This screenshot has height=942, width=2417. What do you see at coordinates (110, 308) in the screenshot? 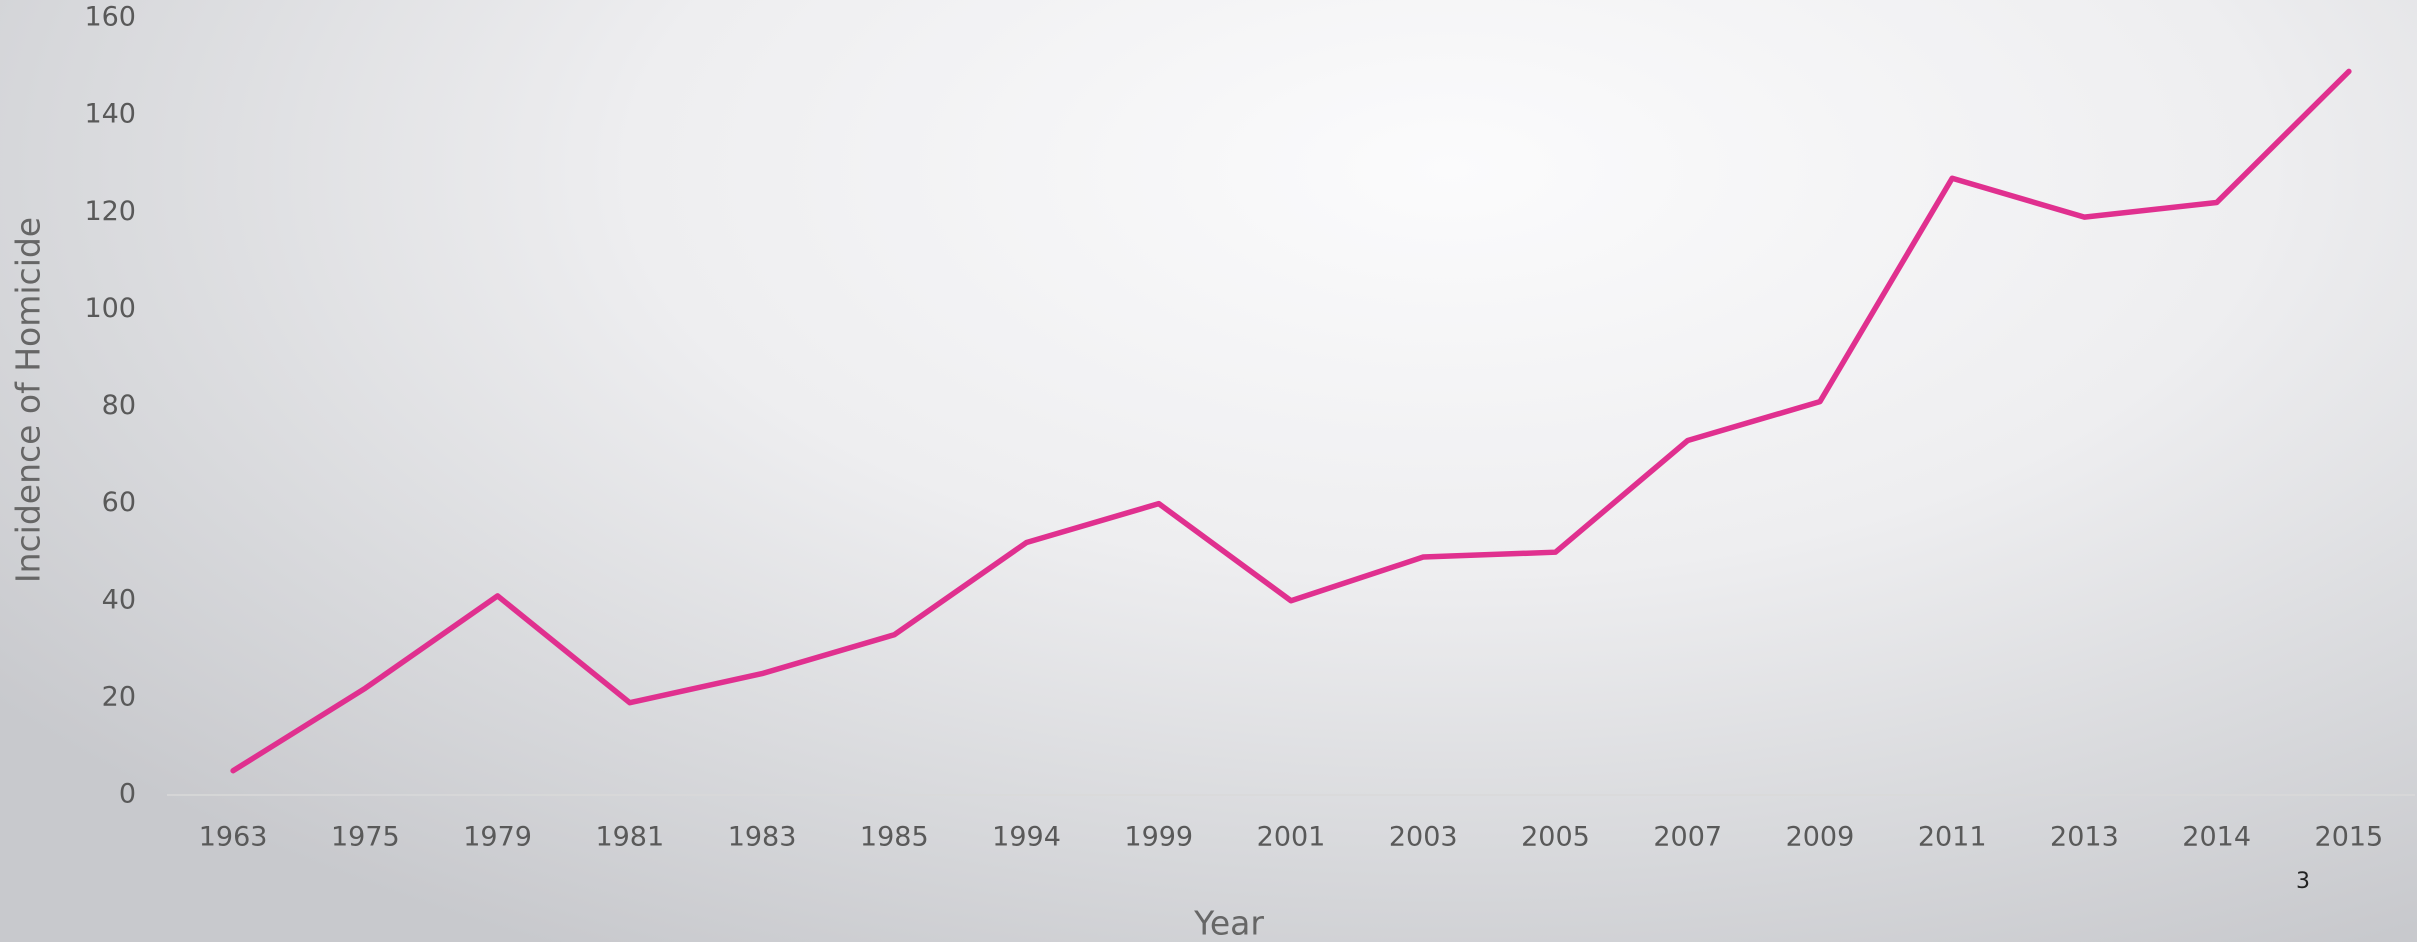
I see `y-tick-label: 100` at bounding box center [110, 308].